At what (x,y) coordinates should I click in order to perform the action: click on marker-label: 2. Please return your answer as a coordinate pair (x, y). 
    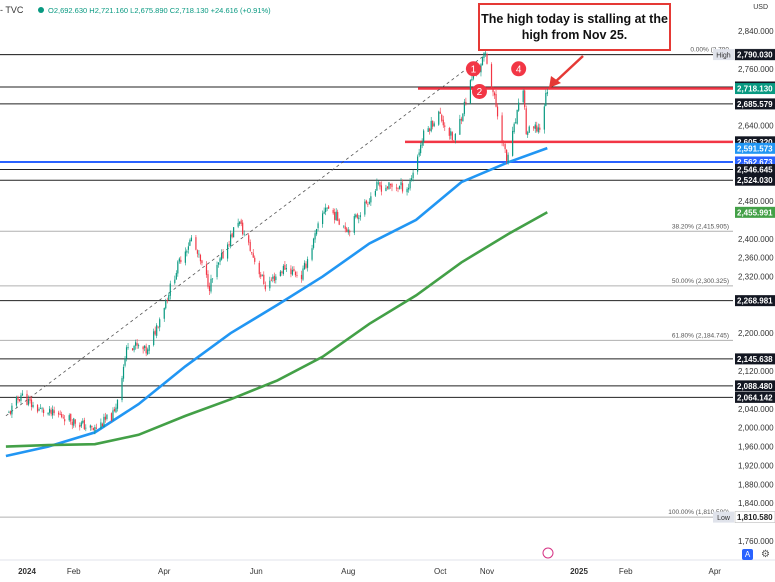
    Looking at the image, I should click on (480, 92).